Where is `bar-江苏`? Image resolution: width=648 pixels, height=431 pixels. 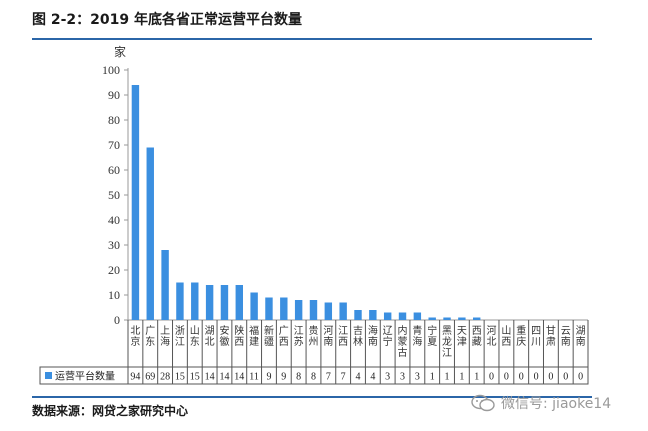 bar-江苏 is located at coordinates (298, 310).